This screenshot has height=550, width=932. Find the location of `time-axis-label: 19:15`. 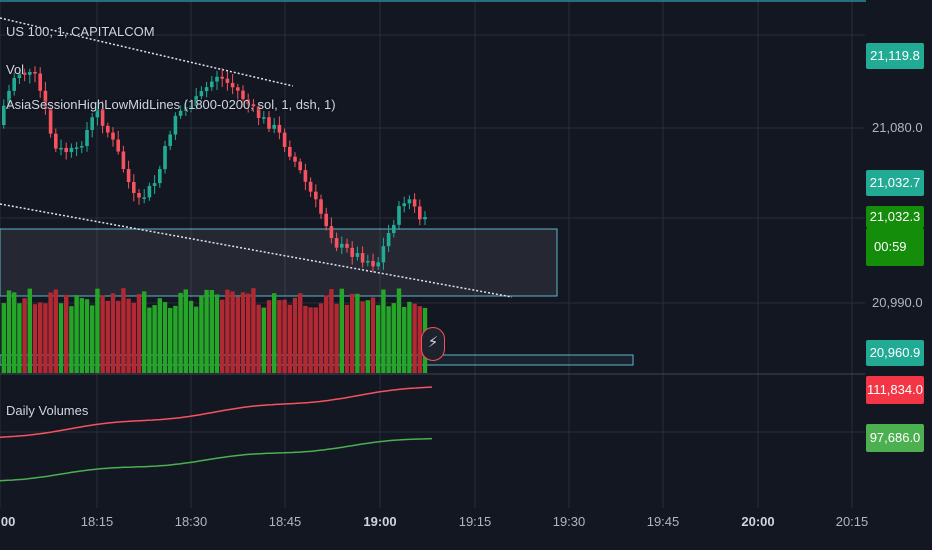

time-axis-label: 19:15 is located at coordinates (475, 521).